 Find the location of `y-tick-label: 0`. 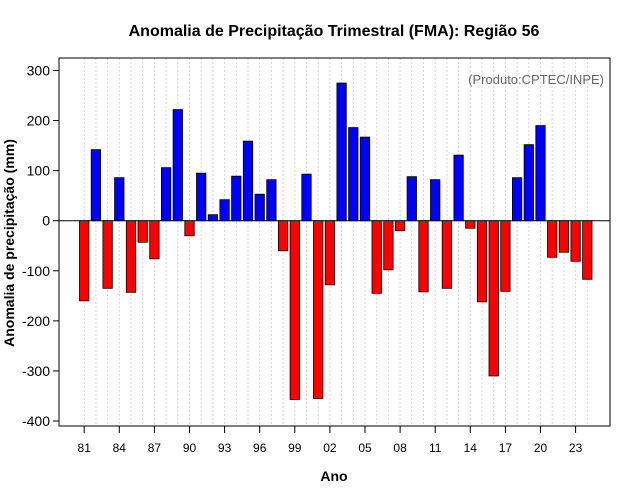

y-tick-label: 0 is located at coordinates (46, 221).